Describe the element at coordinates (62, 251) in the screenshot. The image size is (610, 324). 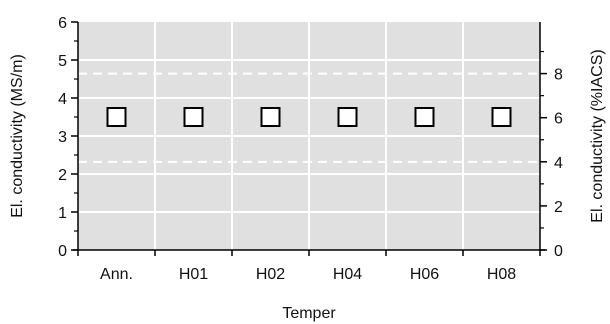
I see `y-tick-label: 0` at that location.